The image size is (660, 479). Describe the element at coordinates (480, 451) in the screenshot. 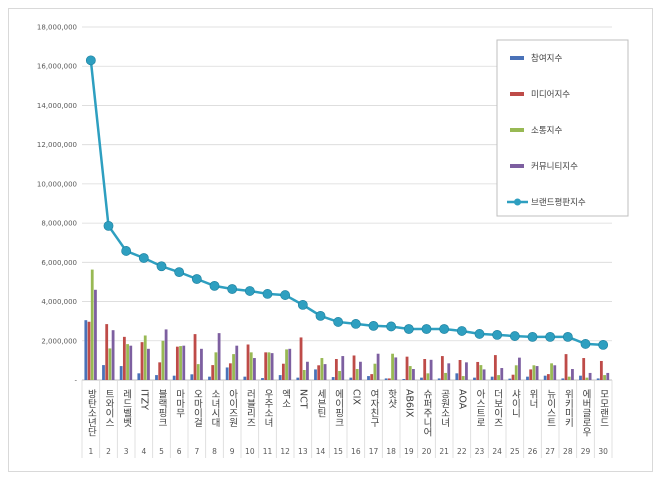

I see `rank-label: 23` at that location.